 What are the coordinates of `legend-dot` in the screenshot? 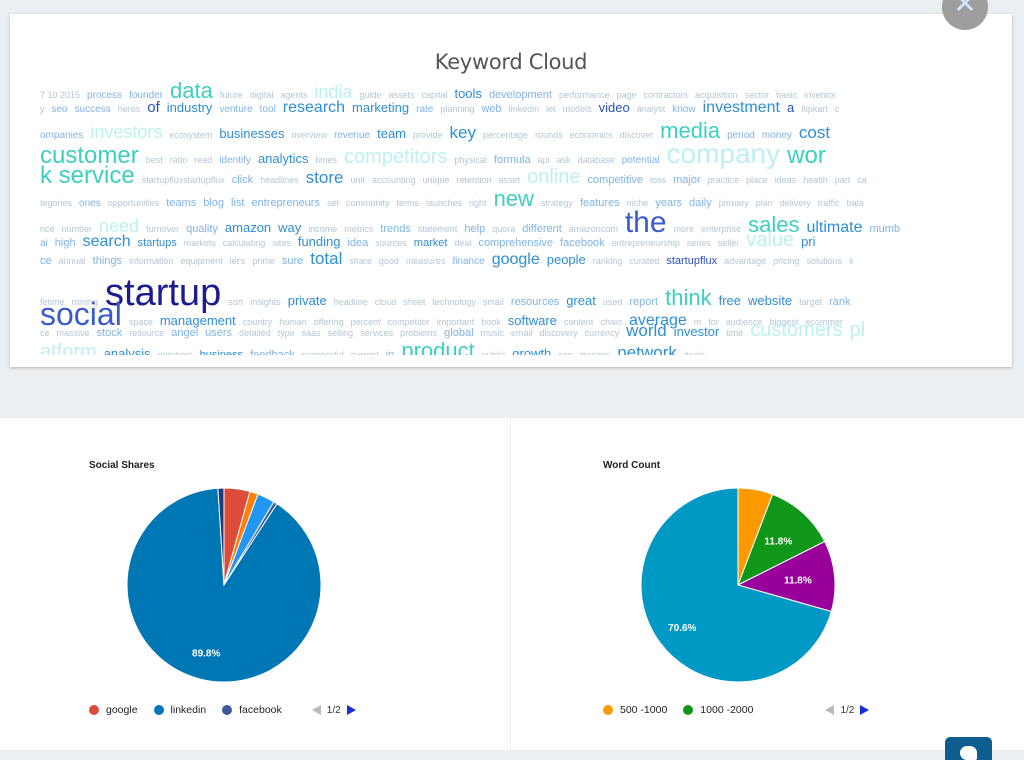 It's located at (94, 710).